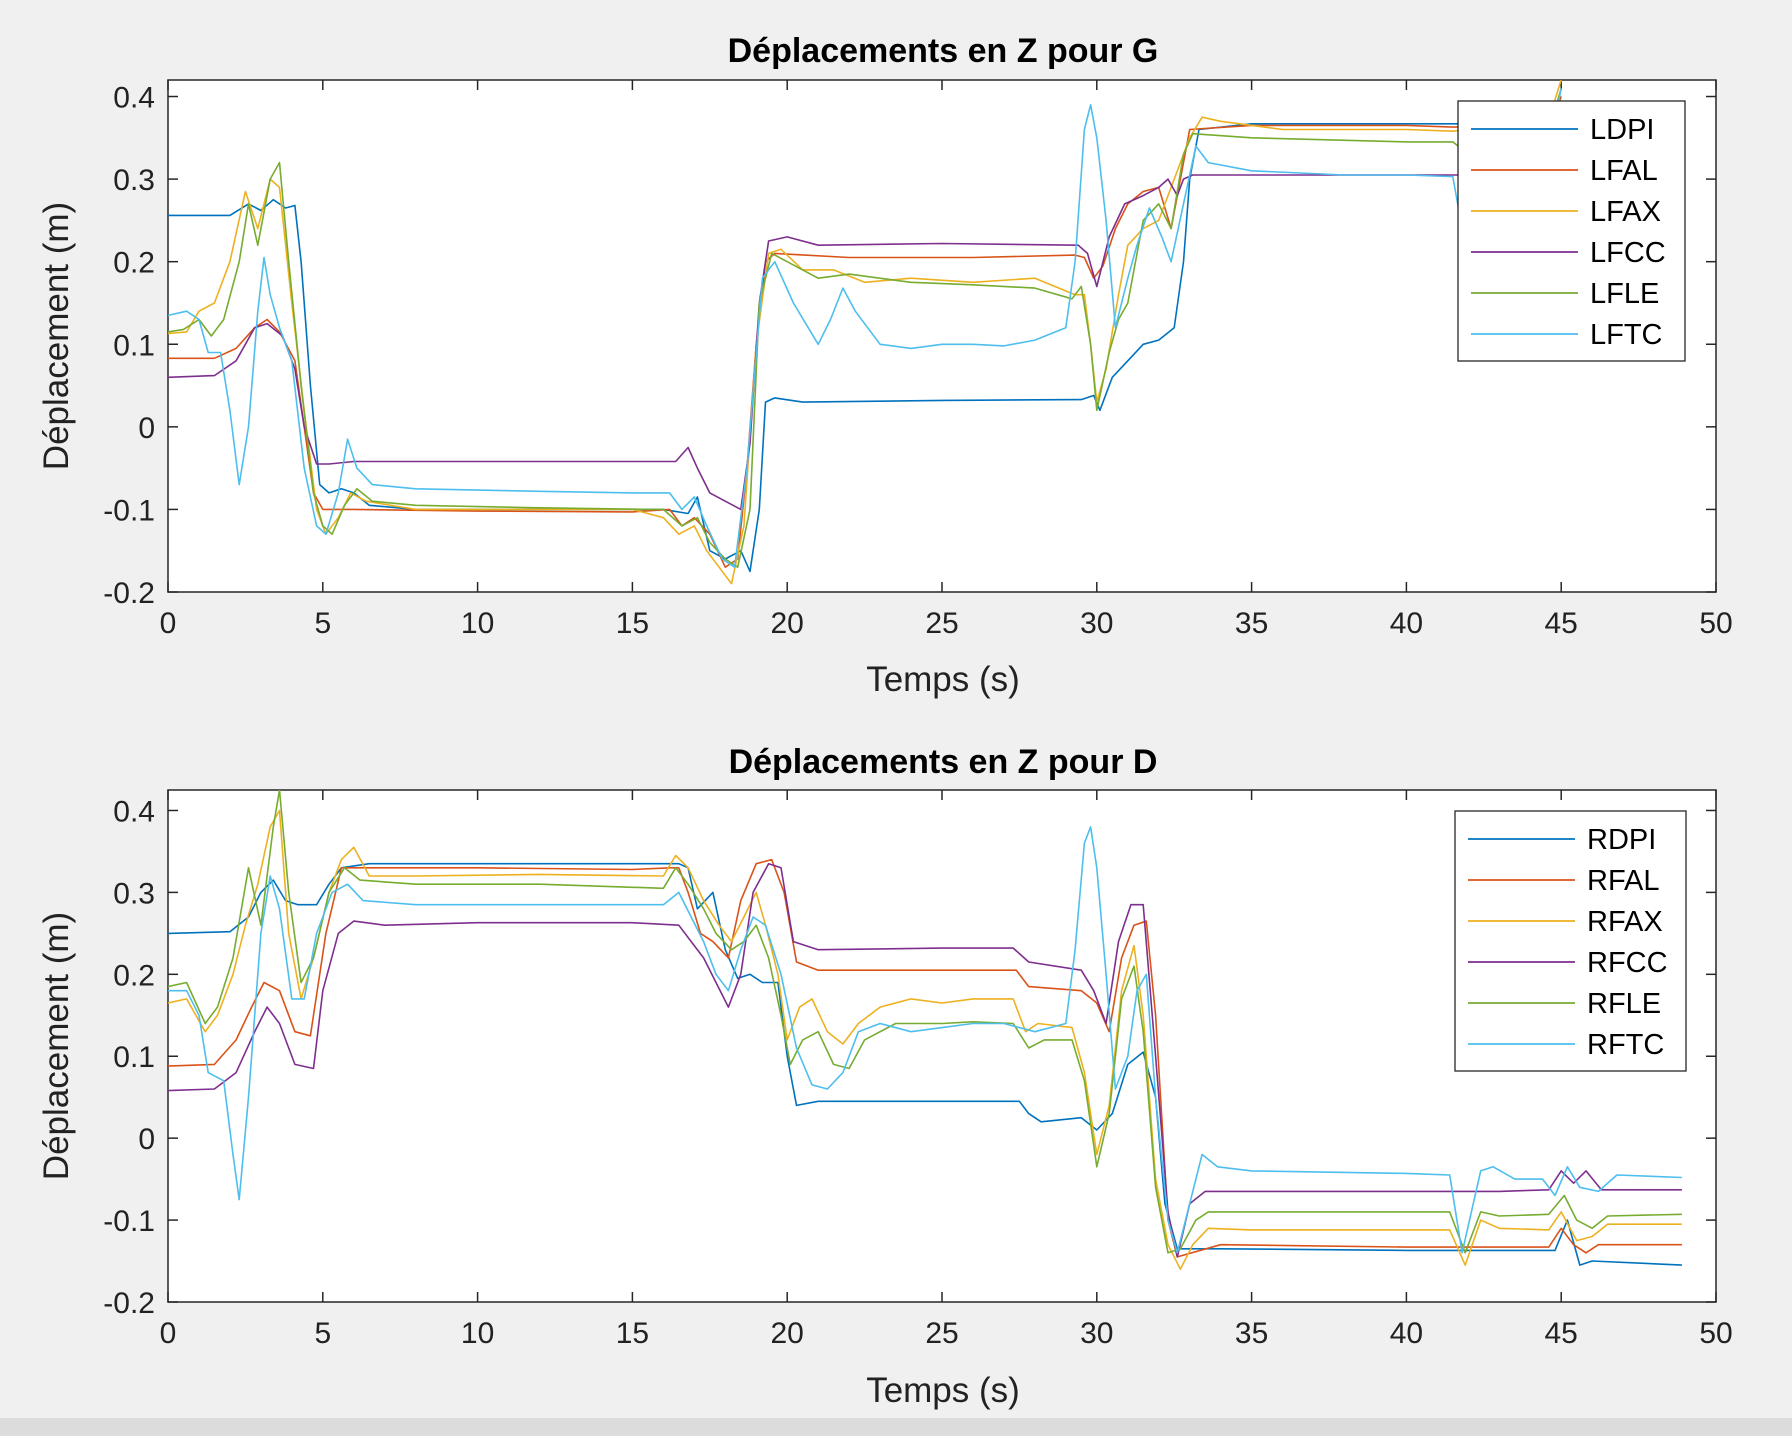 The image size is (1792, 1436). I want to click on legend-label: LFAX, so click(1625, 212).